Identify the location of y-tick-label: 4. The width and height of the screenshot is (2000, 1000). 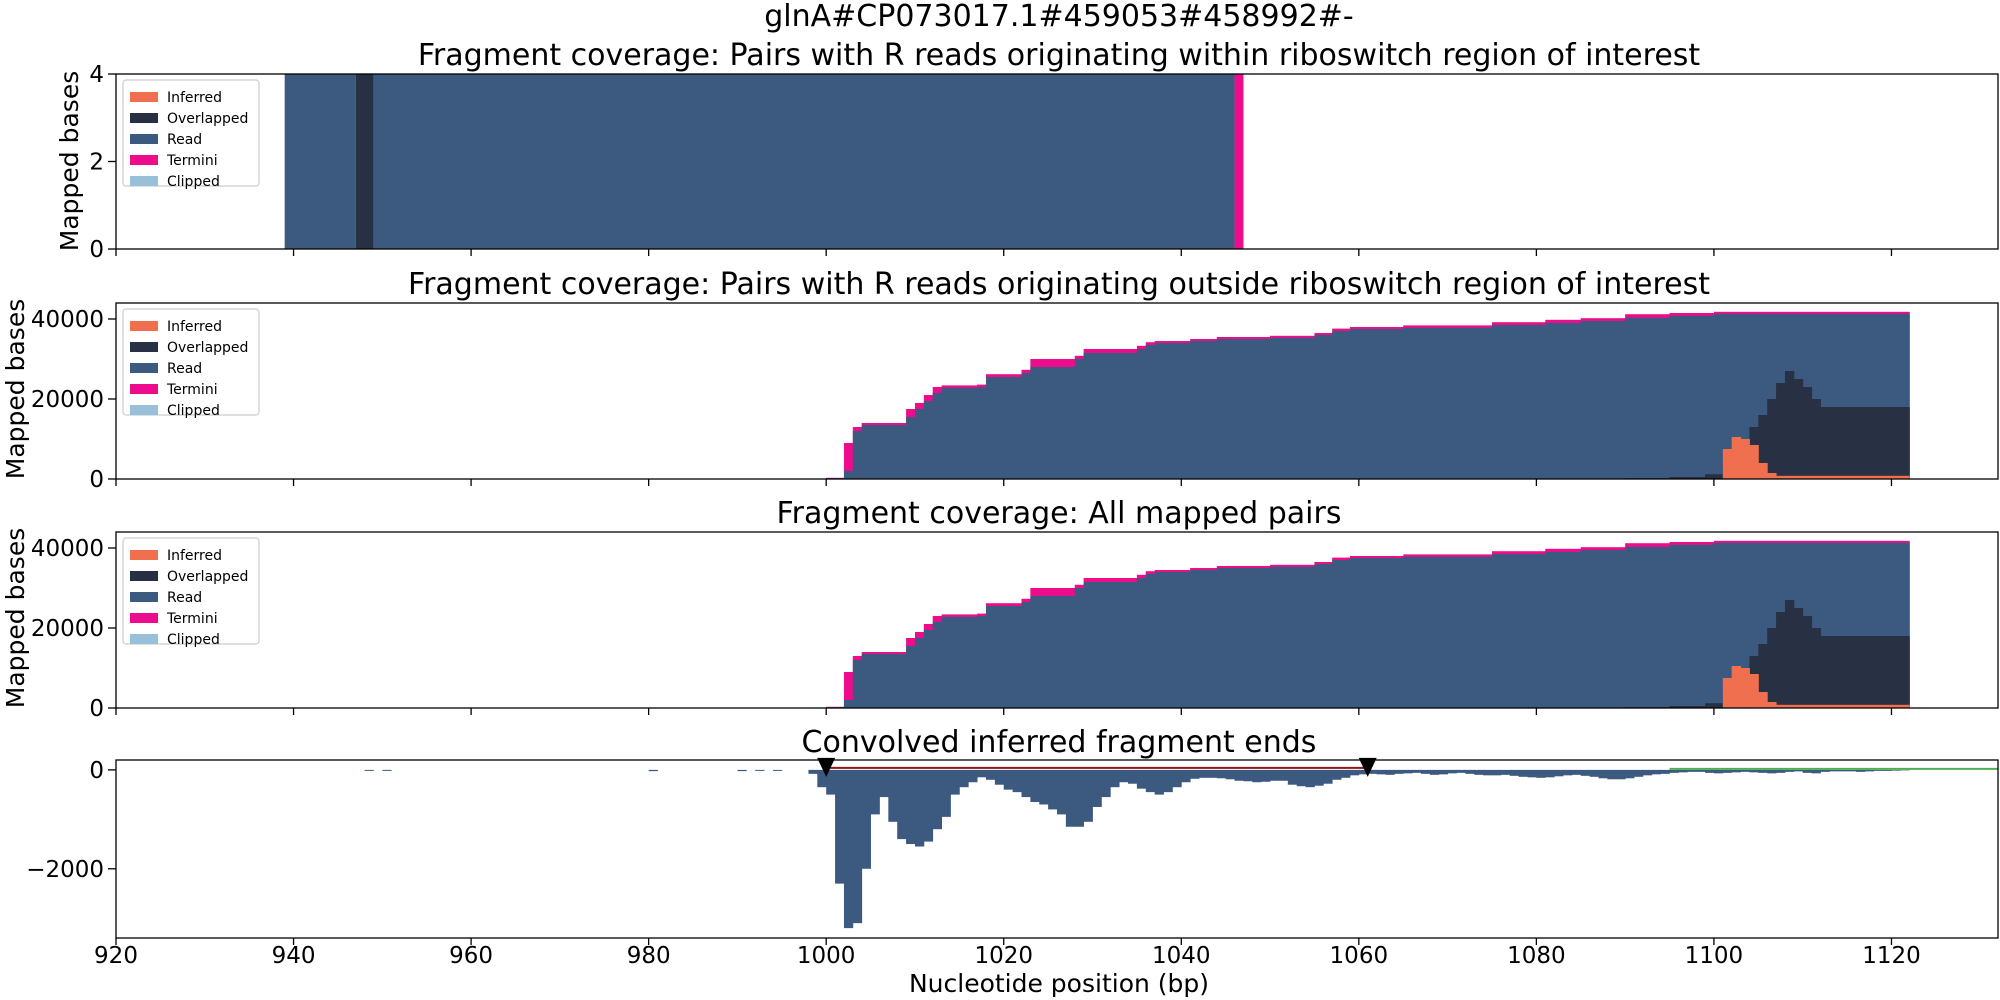
(96, 75).